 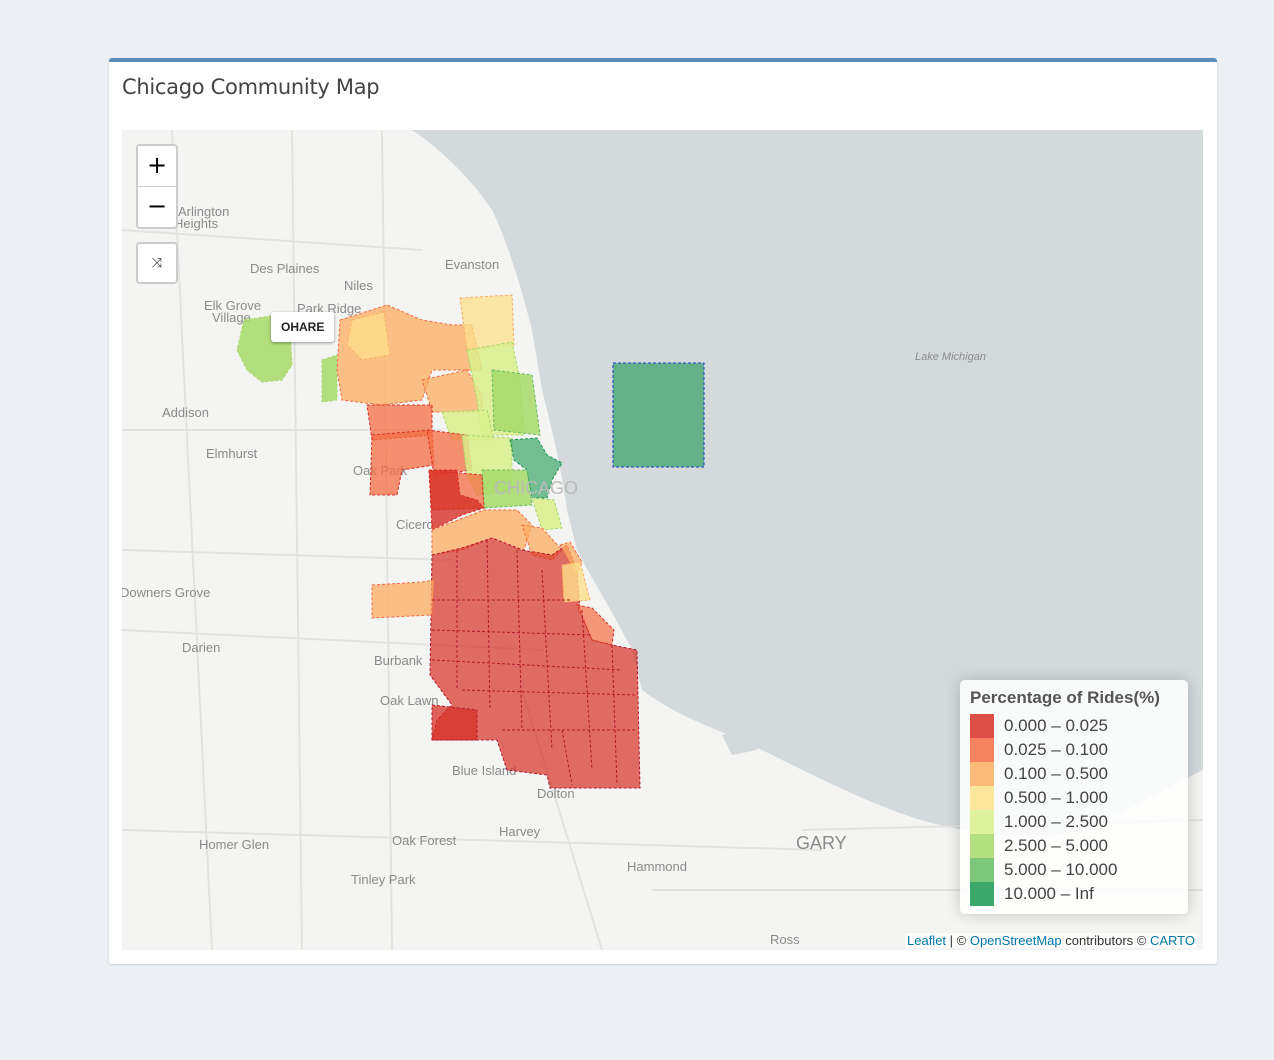 I want to click on legend-row: 0.500 – 1.000, so click(x=1074, y=798).